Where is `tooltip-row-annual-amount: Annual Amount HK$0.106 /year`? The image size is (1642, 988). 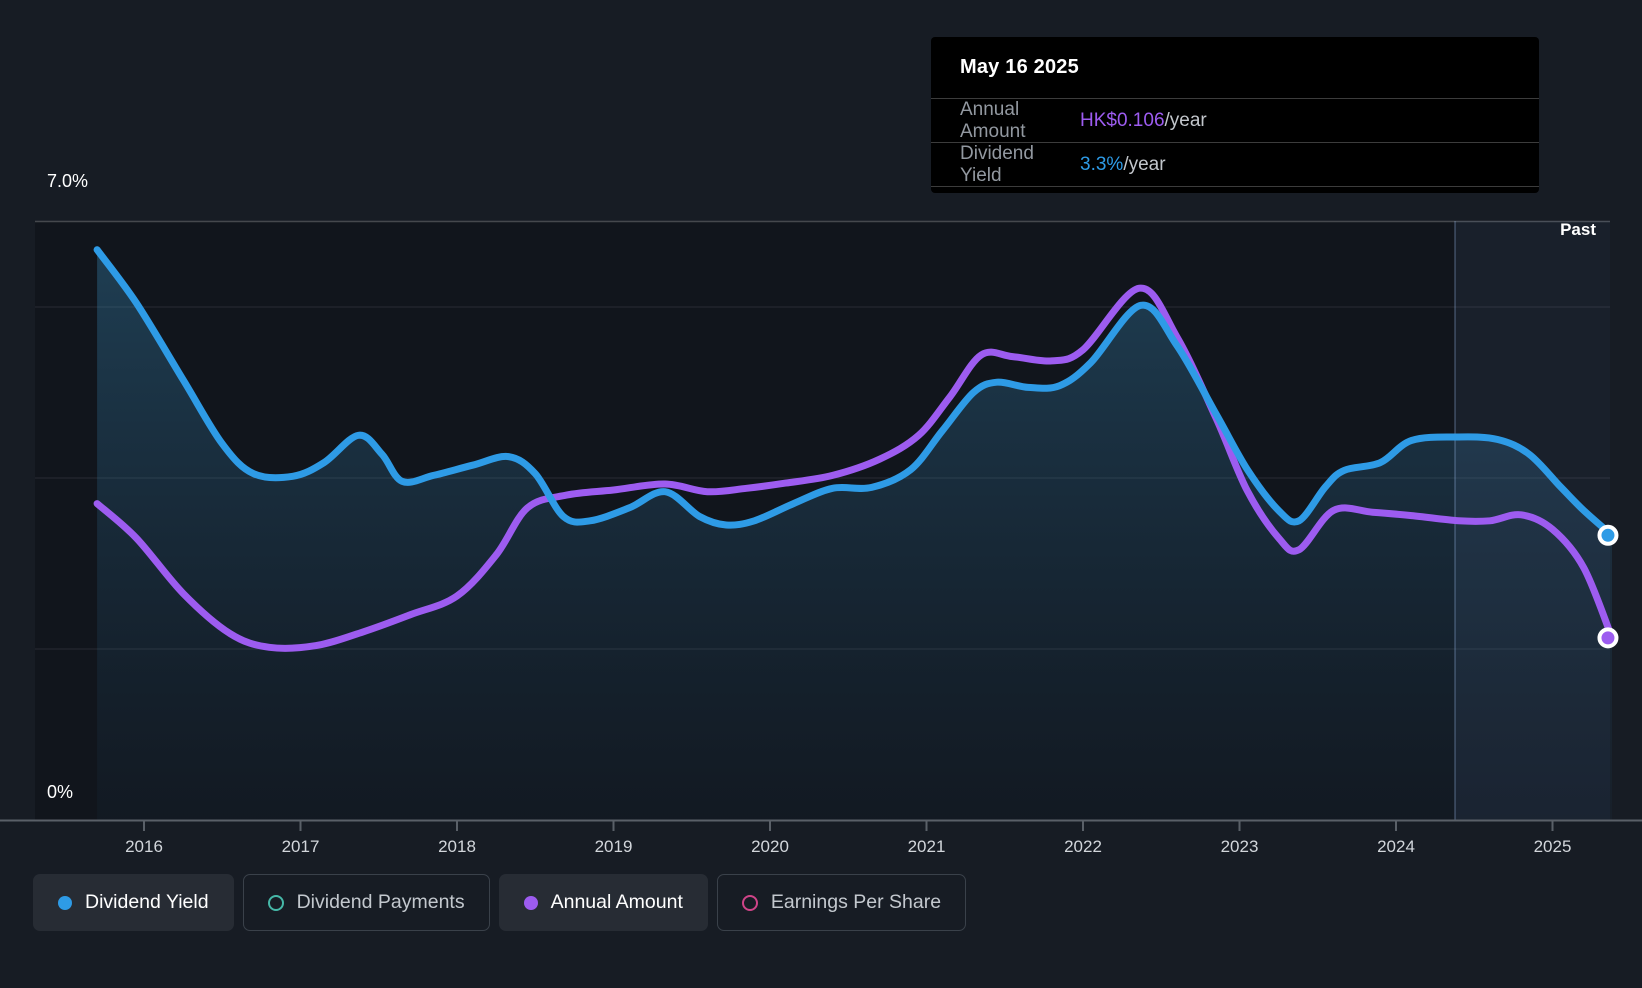 tooltip-row-annual-amount: Annual Amount HK$0.106 /year is located at coordinates (1235, 121).